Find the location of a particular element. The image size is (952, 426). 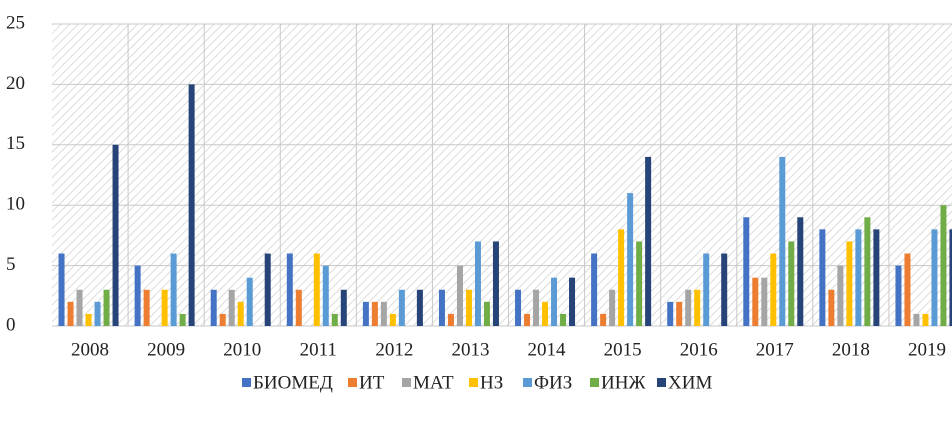

x-tick-label: 2014 is located at coordinates (547, 349).